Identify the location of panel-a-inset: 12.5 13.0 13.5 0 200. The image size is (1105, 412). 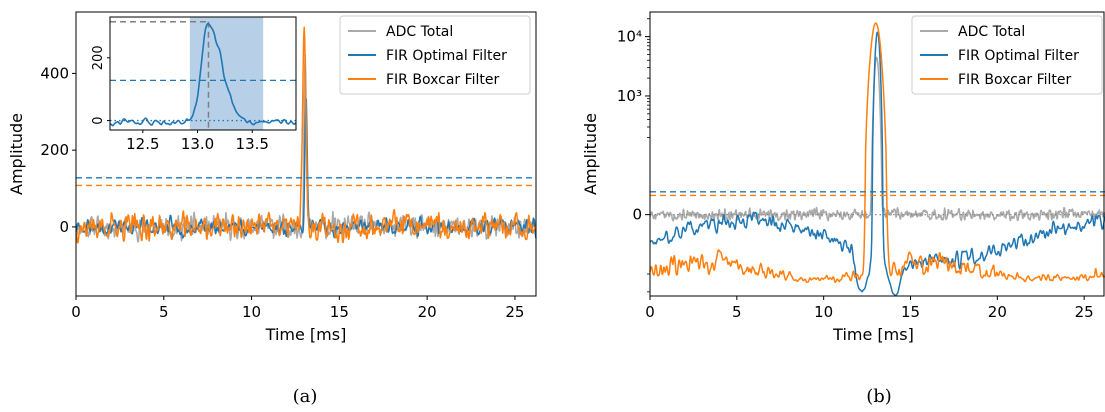
(194, 84).